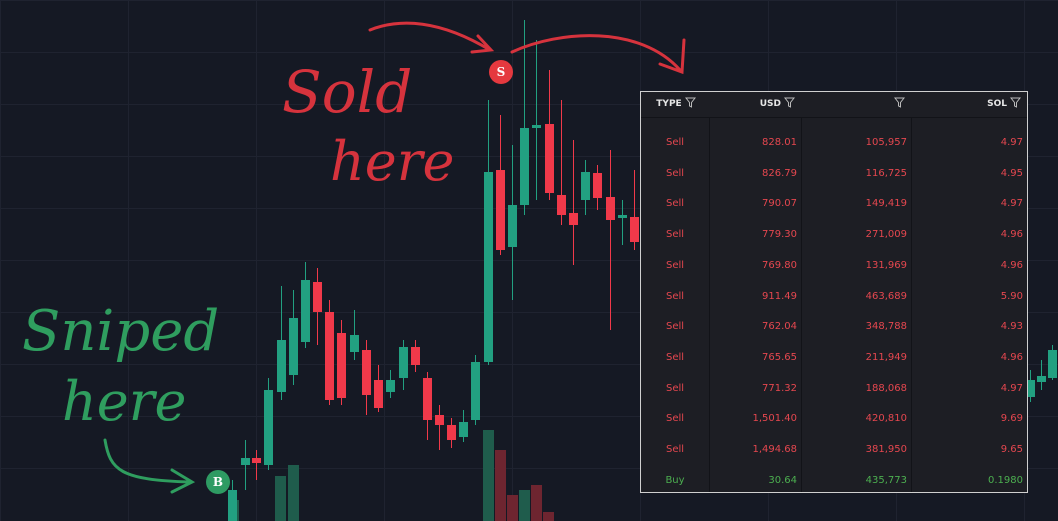  Describe the element at coordinates (779, 173) in the screenshot. I see `table-cell: 826.79` at that location.